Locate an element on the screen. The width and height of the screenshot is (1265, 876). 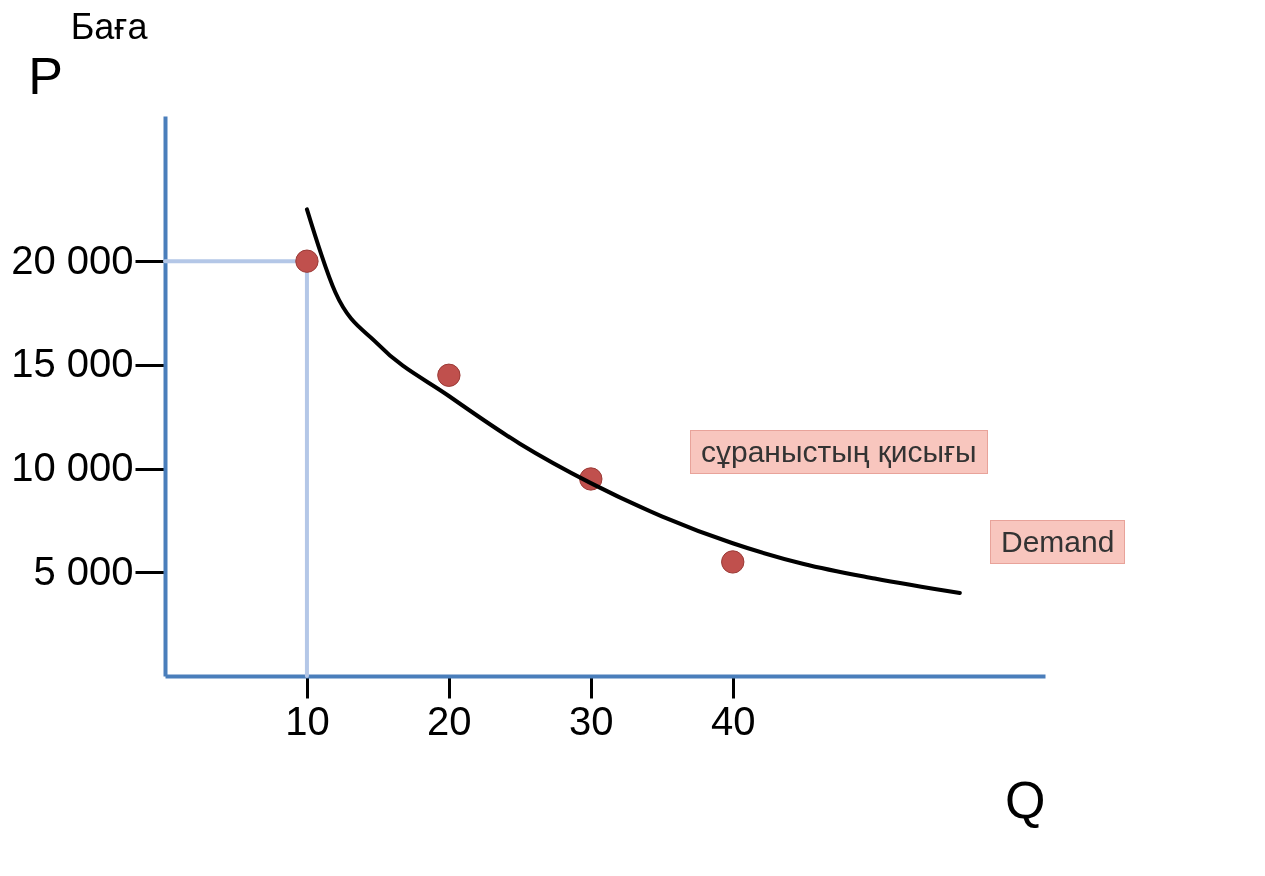
y-tick-label: 15 000 is located at coordinates (72, 363).